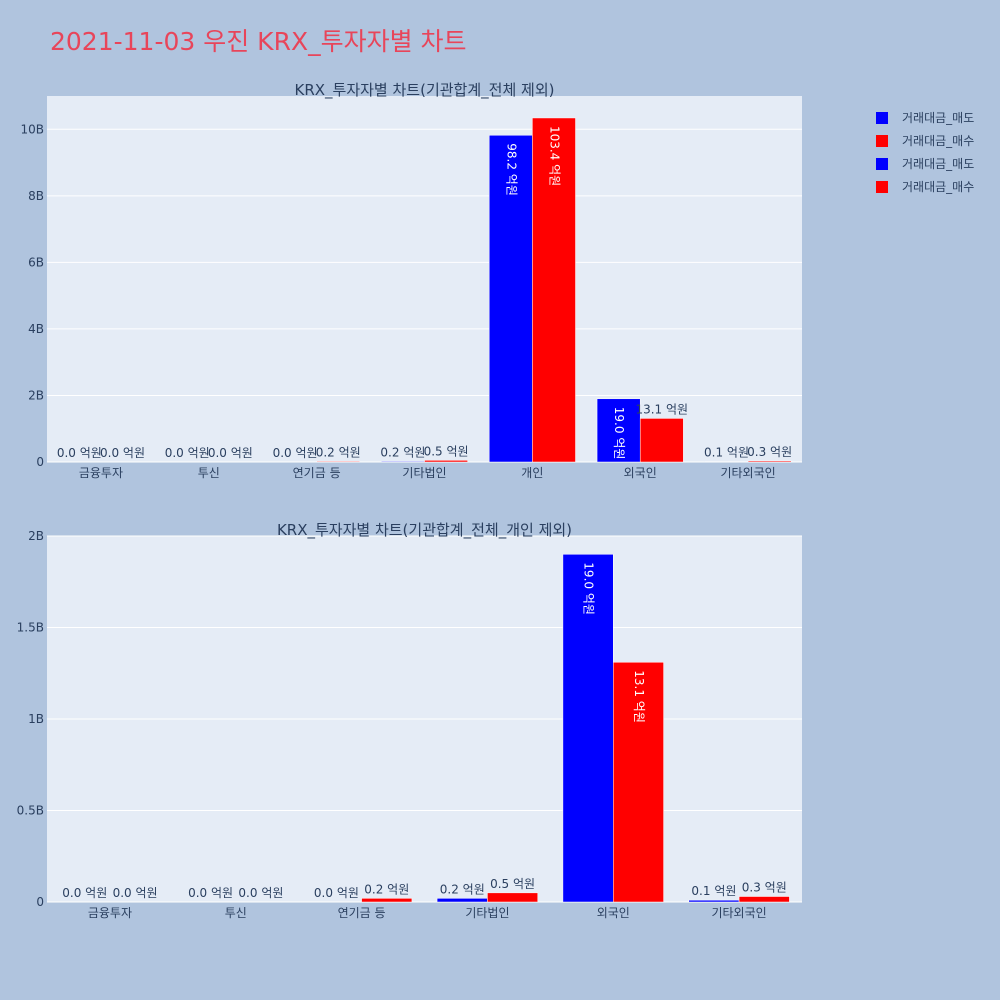 This screenshot has height=1000, width=1000. Describe the element at coordinates (554, 156) in the screenshot. I see `bar-value-label: 103.4 억원` at that location.